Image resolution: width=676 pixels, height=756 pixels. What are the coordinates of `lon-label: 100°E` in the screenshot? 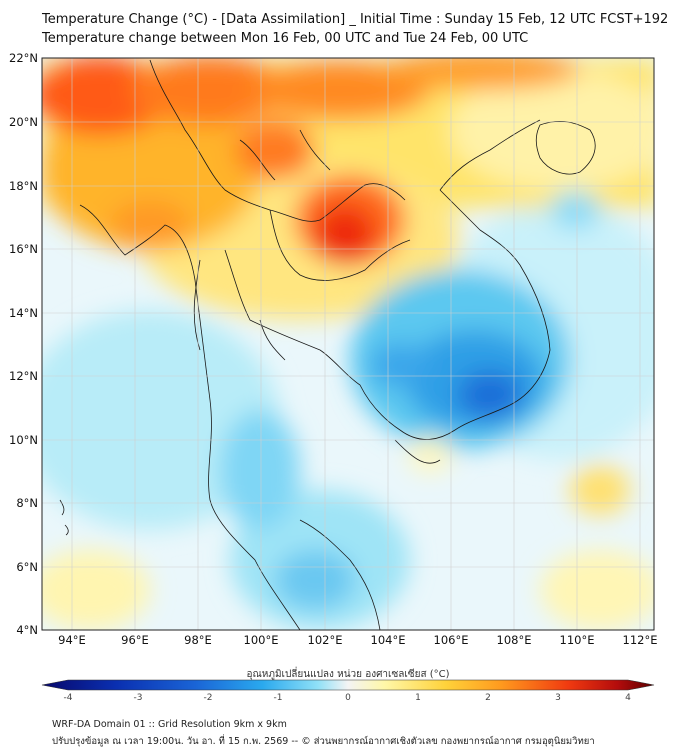 It's located at (261, 640).